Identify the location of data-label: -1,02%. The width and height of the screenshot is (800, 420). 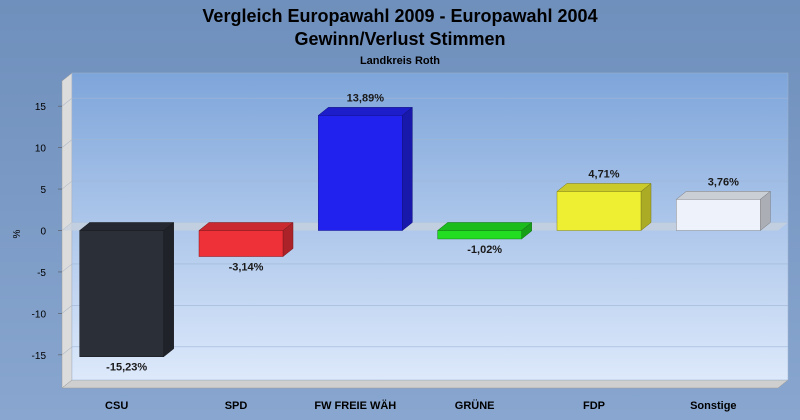
(484, 250).